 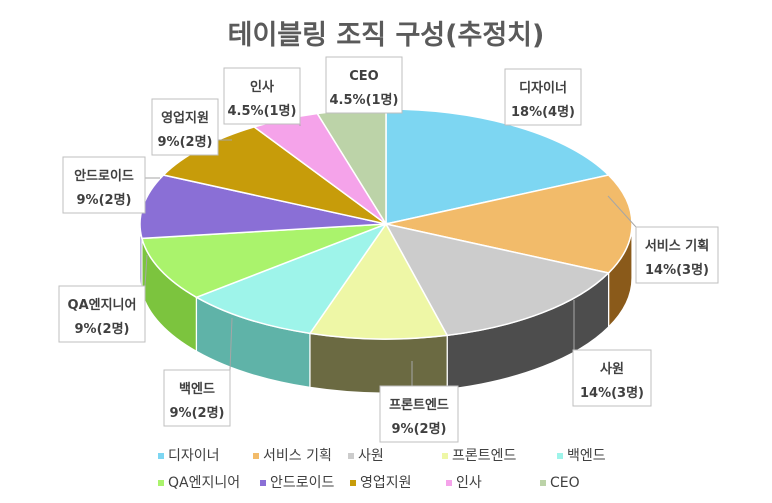 I want to click on legend-item-2: 사원, so click(x=366, y=456).